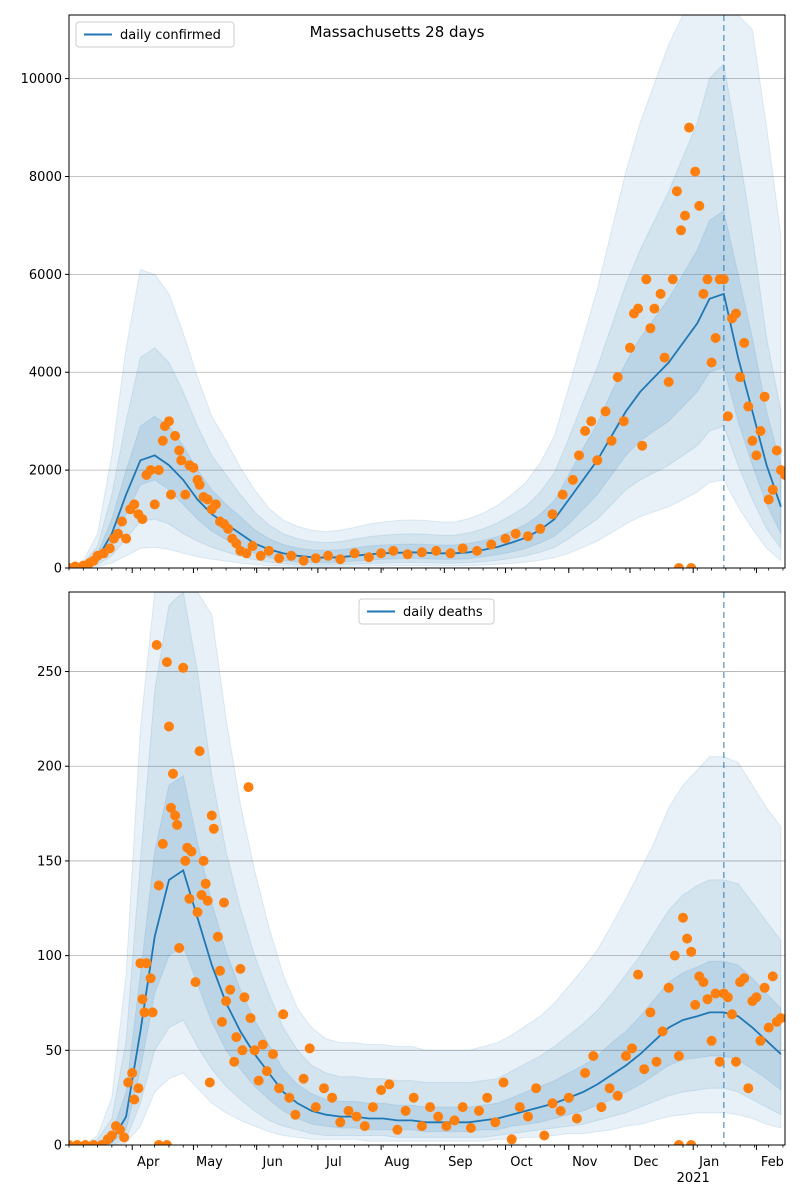  Describe the element at coordinates (460, 1162) in the screenshot. I see `x-tick-label: Sep` at that location.